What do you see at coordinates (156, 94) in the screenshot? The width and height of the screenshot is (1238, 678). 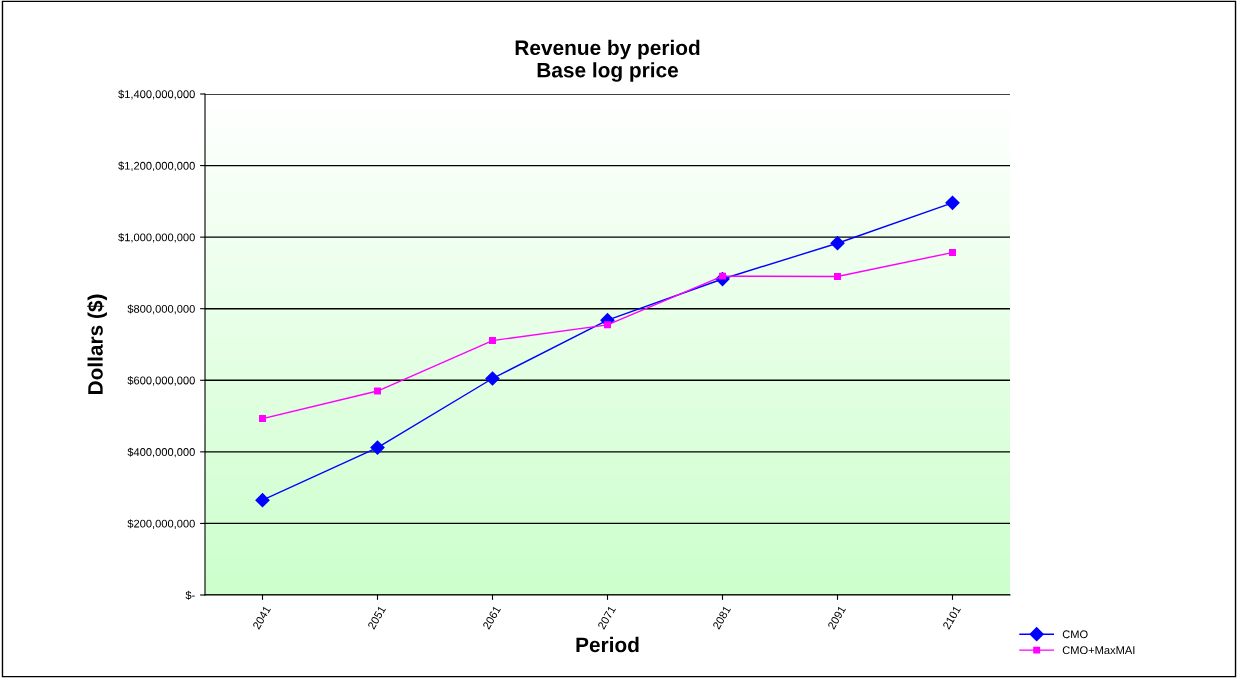 I see `y-tick-label: $1,400,000,000` at bounding box center [156, 94].